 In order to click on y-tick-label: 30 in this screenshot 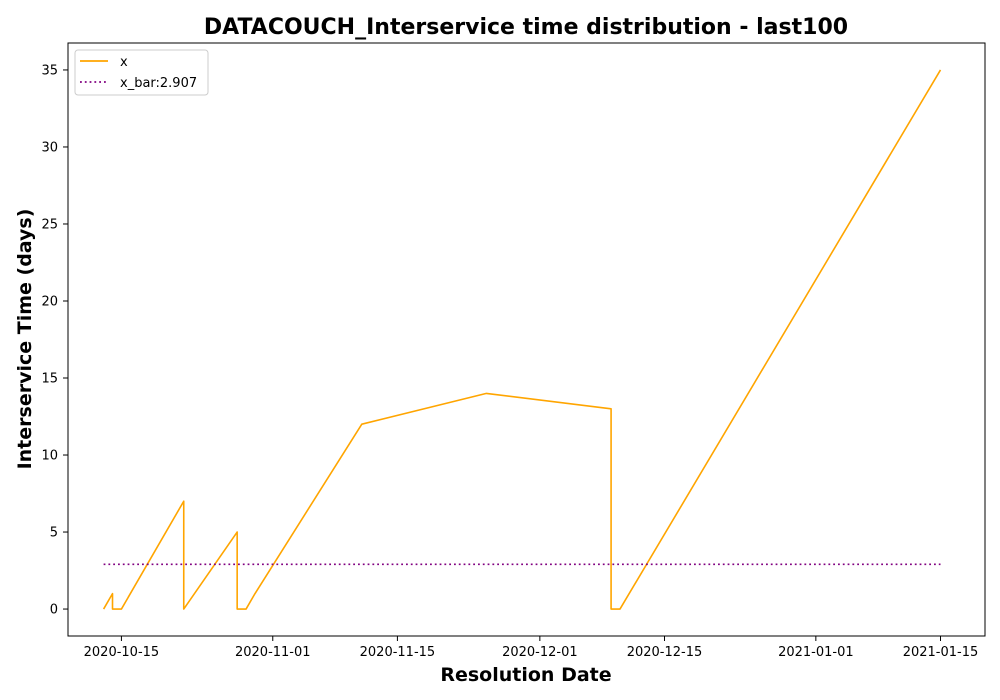, I will do `click(49, 147)`.